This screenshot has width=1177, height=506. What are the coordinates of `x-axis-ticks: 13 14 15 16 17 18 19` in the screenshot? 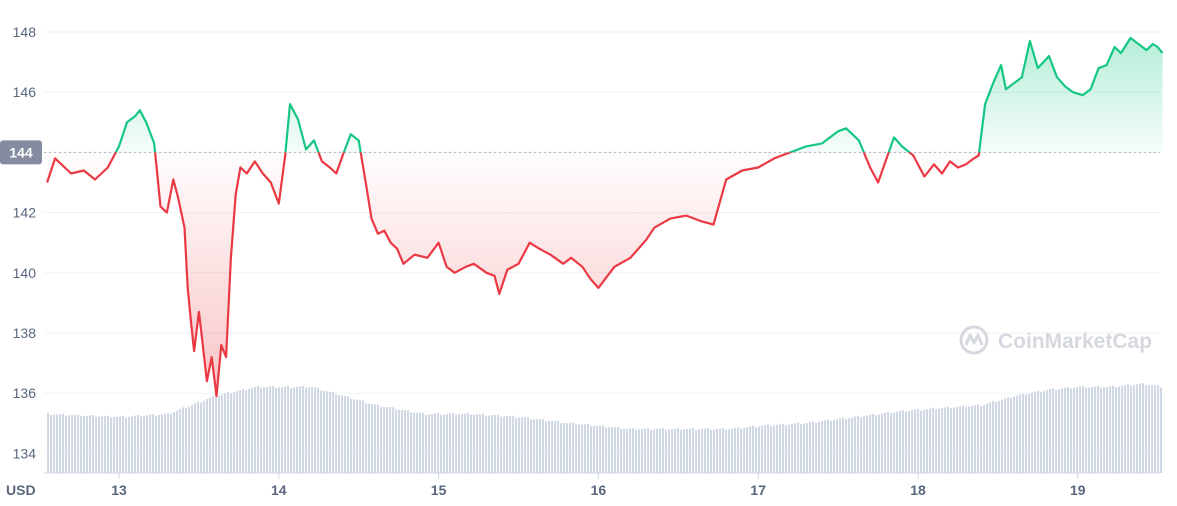 It's located at (598, 485).